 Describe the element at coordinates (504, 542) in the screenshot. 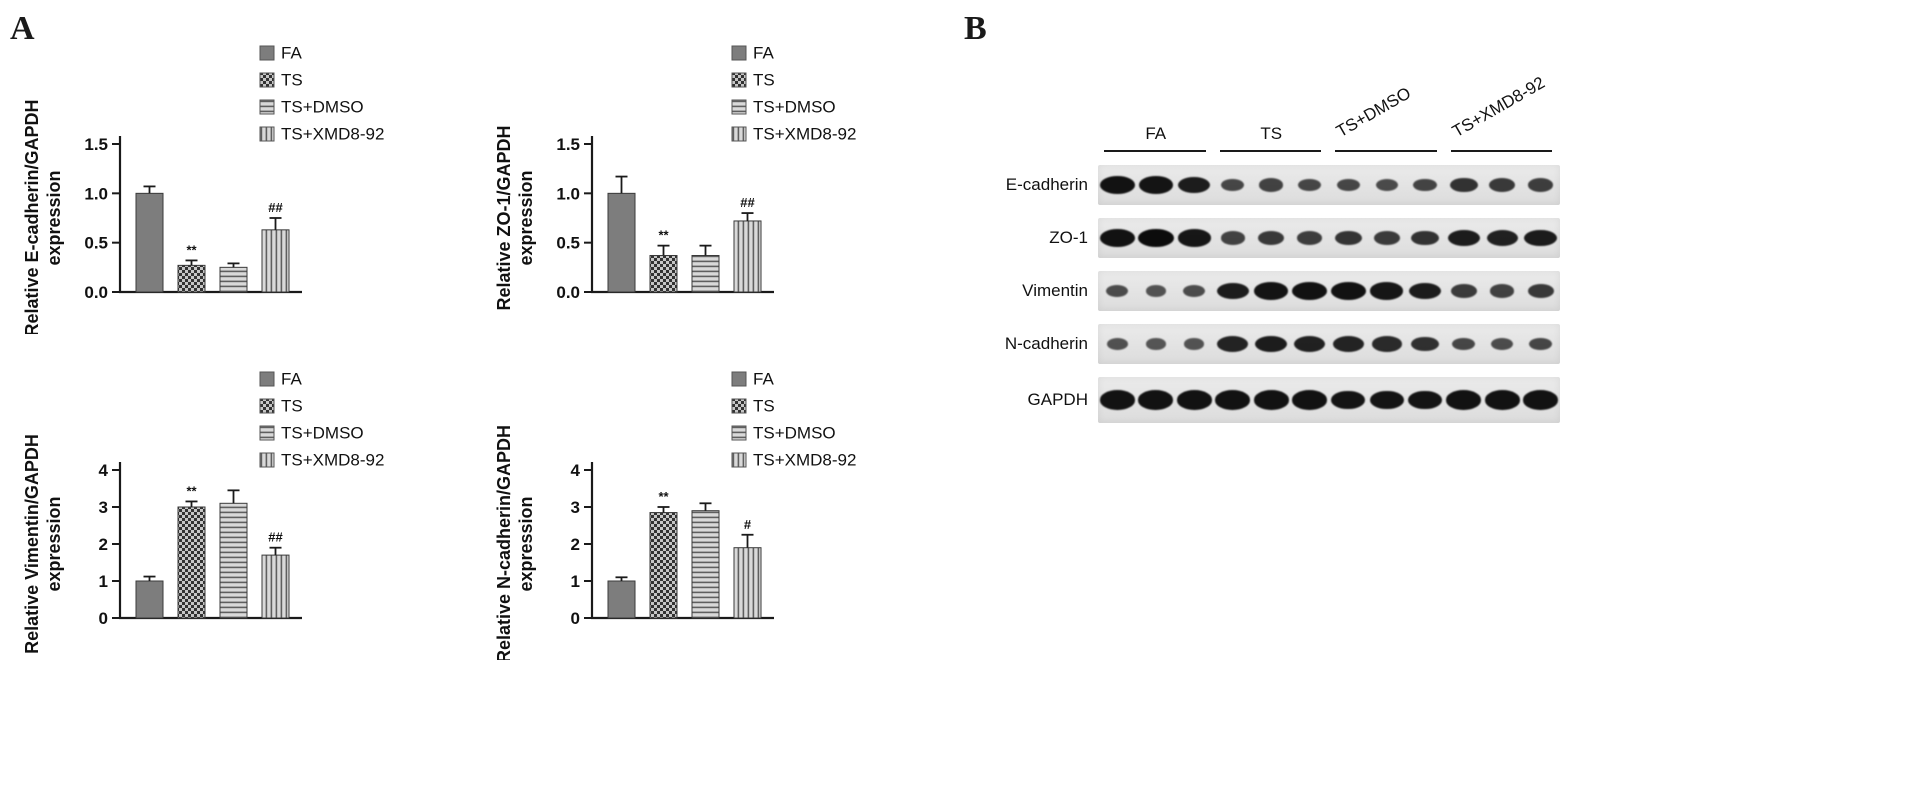

I see `y-axis-label: Relative N-cadherin/GAPDH` at that location.